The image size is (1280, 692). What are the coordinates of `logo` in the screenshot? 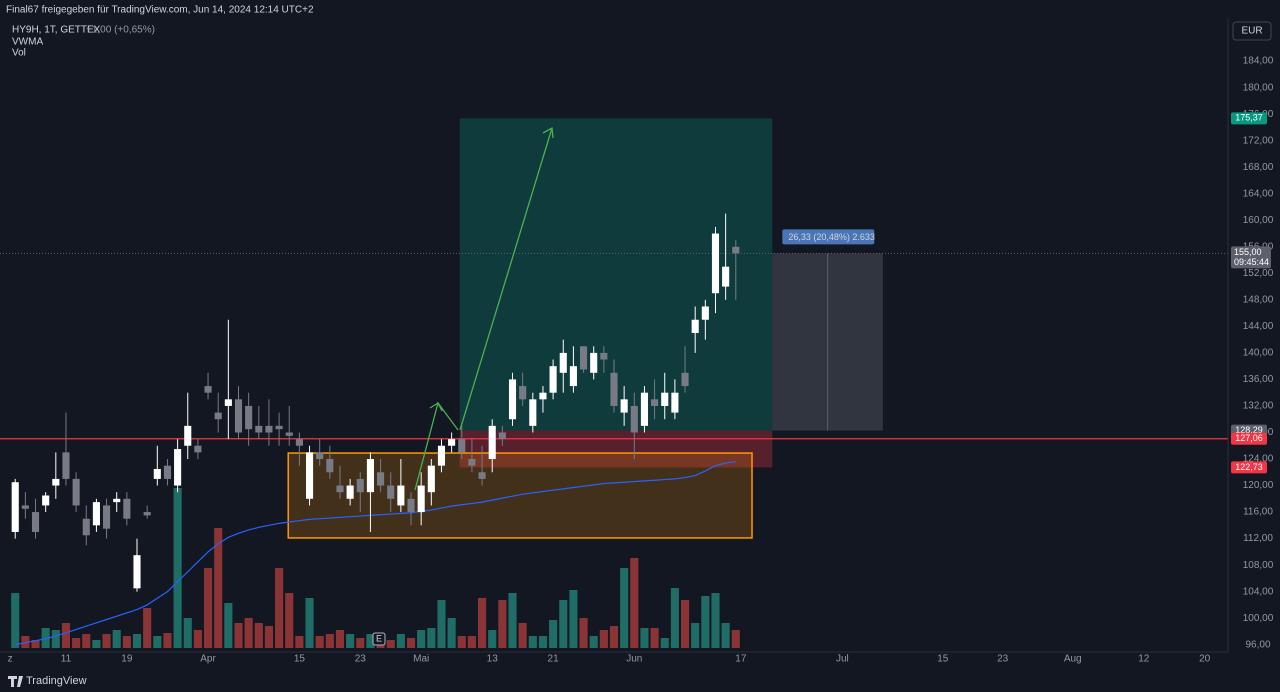 It's located at (15, 681).